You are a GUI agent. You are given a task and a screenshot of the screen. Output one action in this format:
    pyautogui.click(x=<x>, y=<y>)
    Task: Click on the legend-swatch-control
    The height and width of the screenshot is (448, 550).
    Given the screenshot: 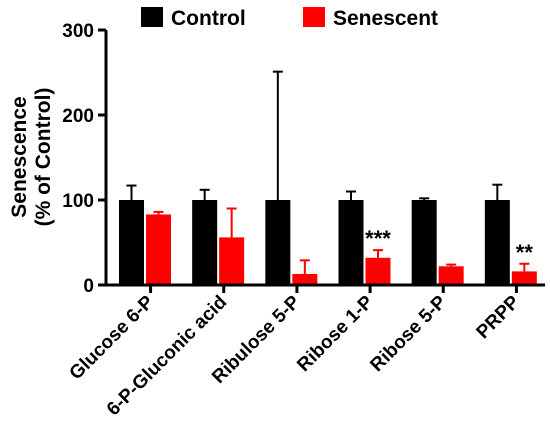 What is the action you would take?
    pyautogui.click(x=152, y=17)
    